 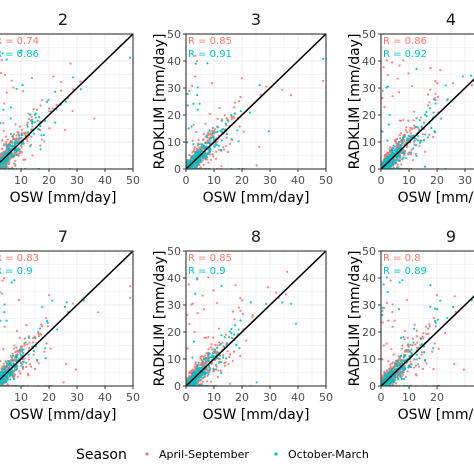 I want to click on identity-line, so click(x=256, y=101).